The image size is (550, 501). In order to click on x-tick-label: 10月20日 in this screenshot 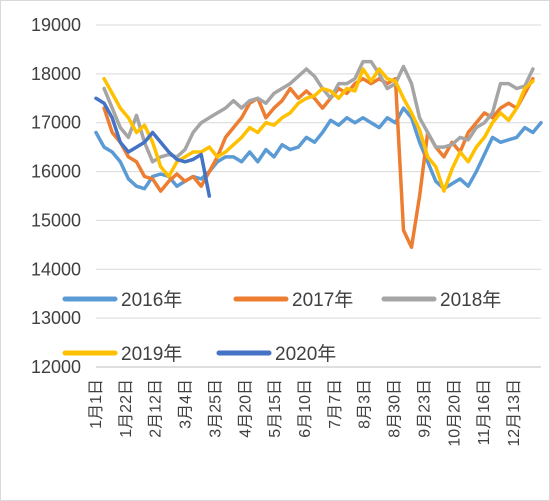, I will do `click(454, 413)`.